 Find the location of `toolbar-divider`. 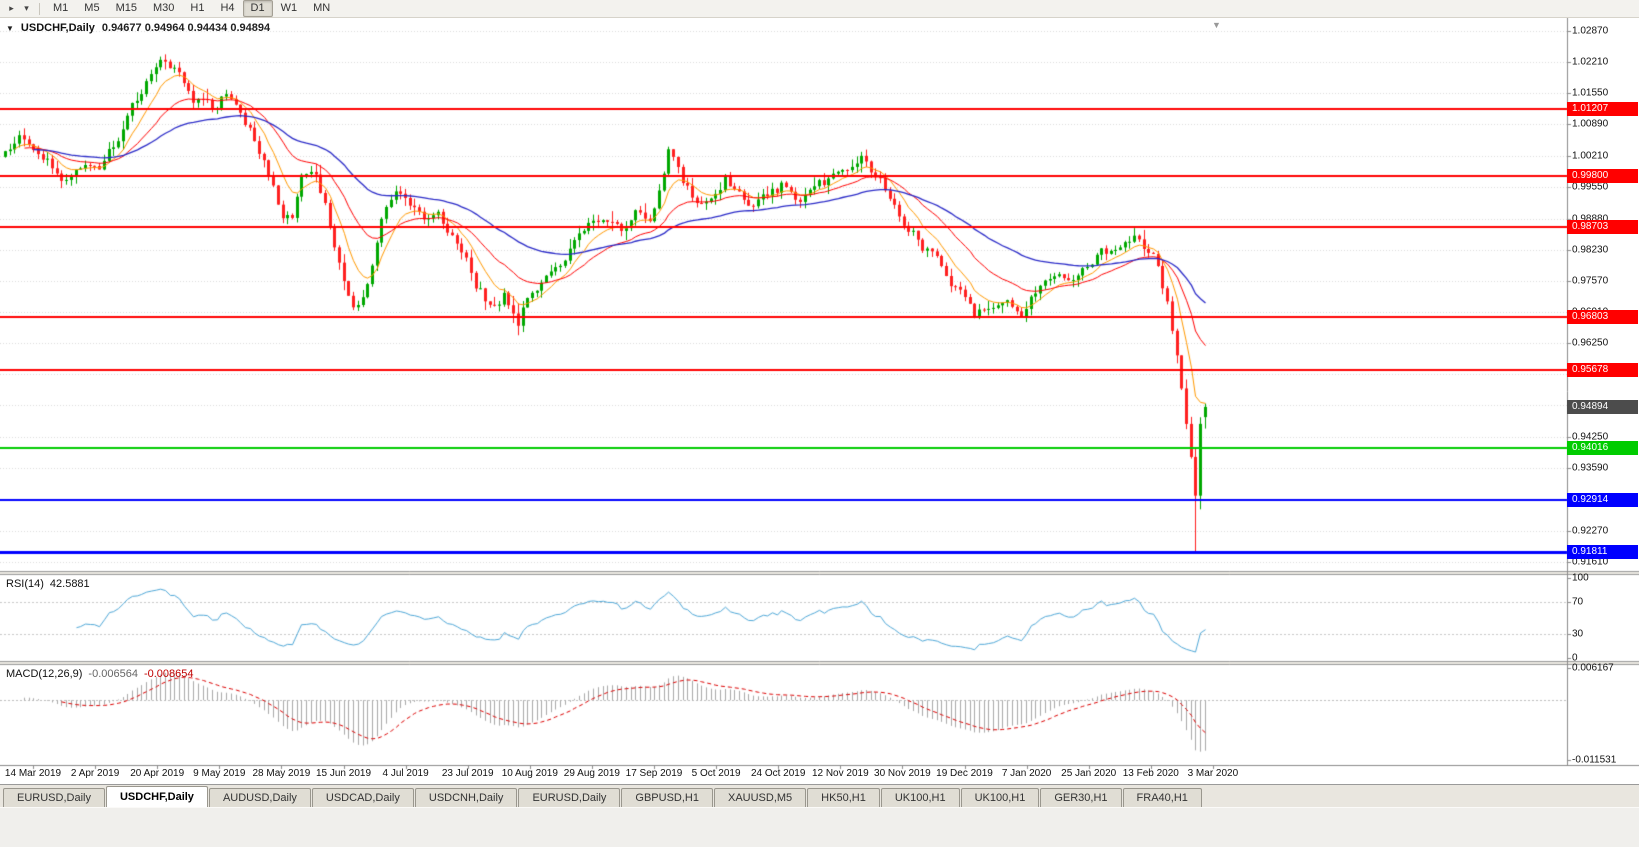

toolbar-divider is located at coordinates (39, 8).